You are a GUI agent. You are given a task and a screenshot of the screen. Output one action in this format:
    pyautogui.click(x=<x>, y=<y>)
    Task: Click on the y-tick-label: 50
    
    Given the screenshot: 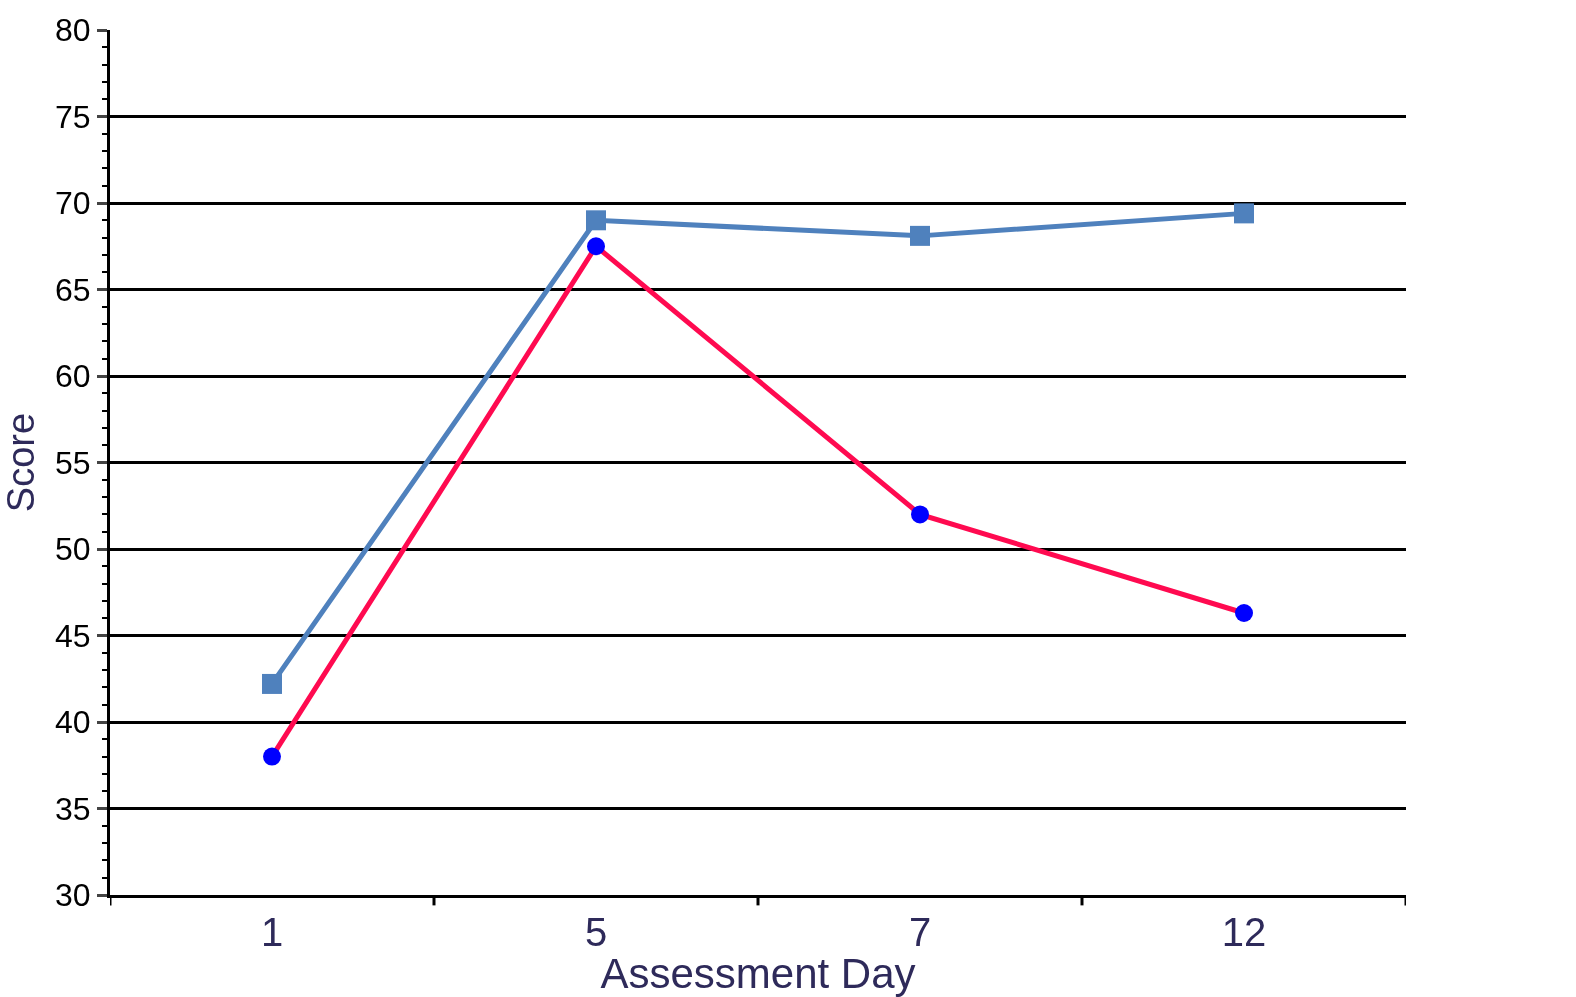 What is the action you would take?
    pyautogui.click(x=73, y=549)
    